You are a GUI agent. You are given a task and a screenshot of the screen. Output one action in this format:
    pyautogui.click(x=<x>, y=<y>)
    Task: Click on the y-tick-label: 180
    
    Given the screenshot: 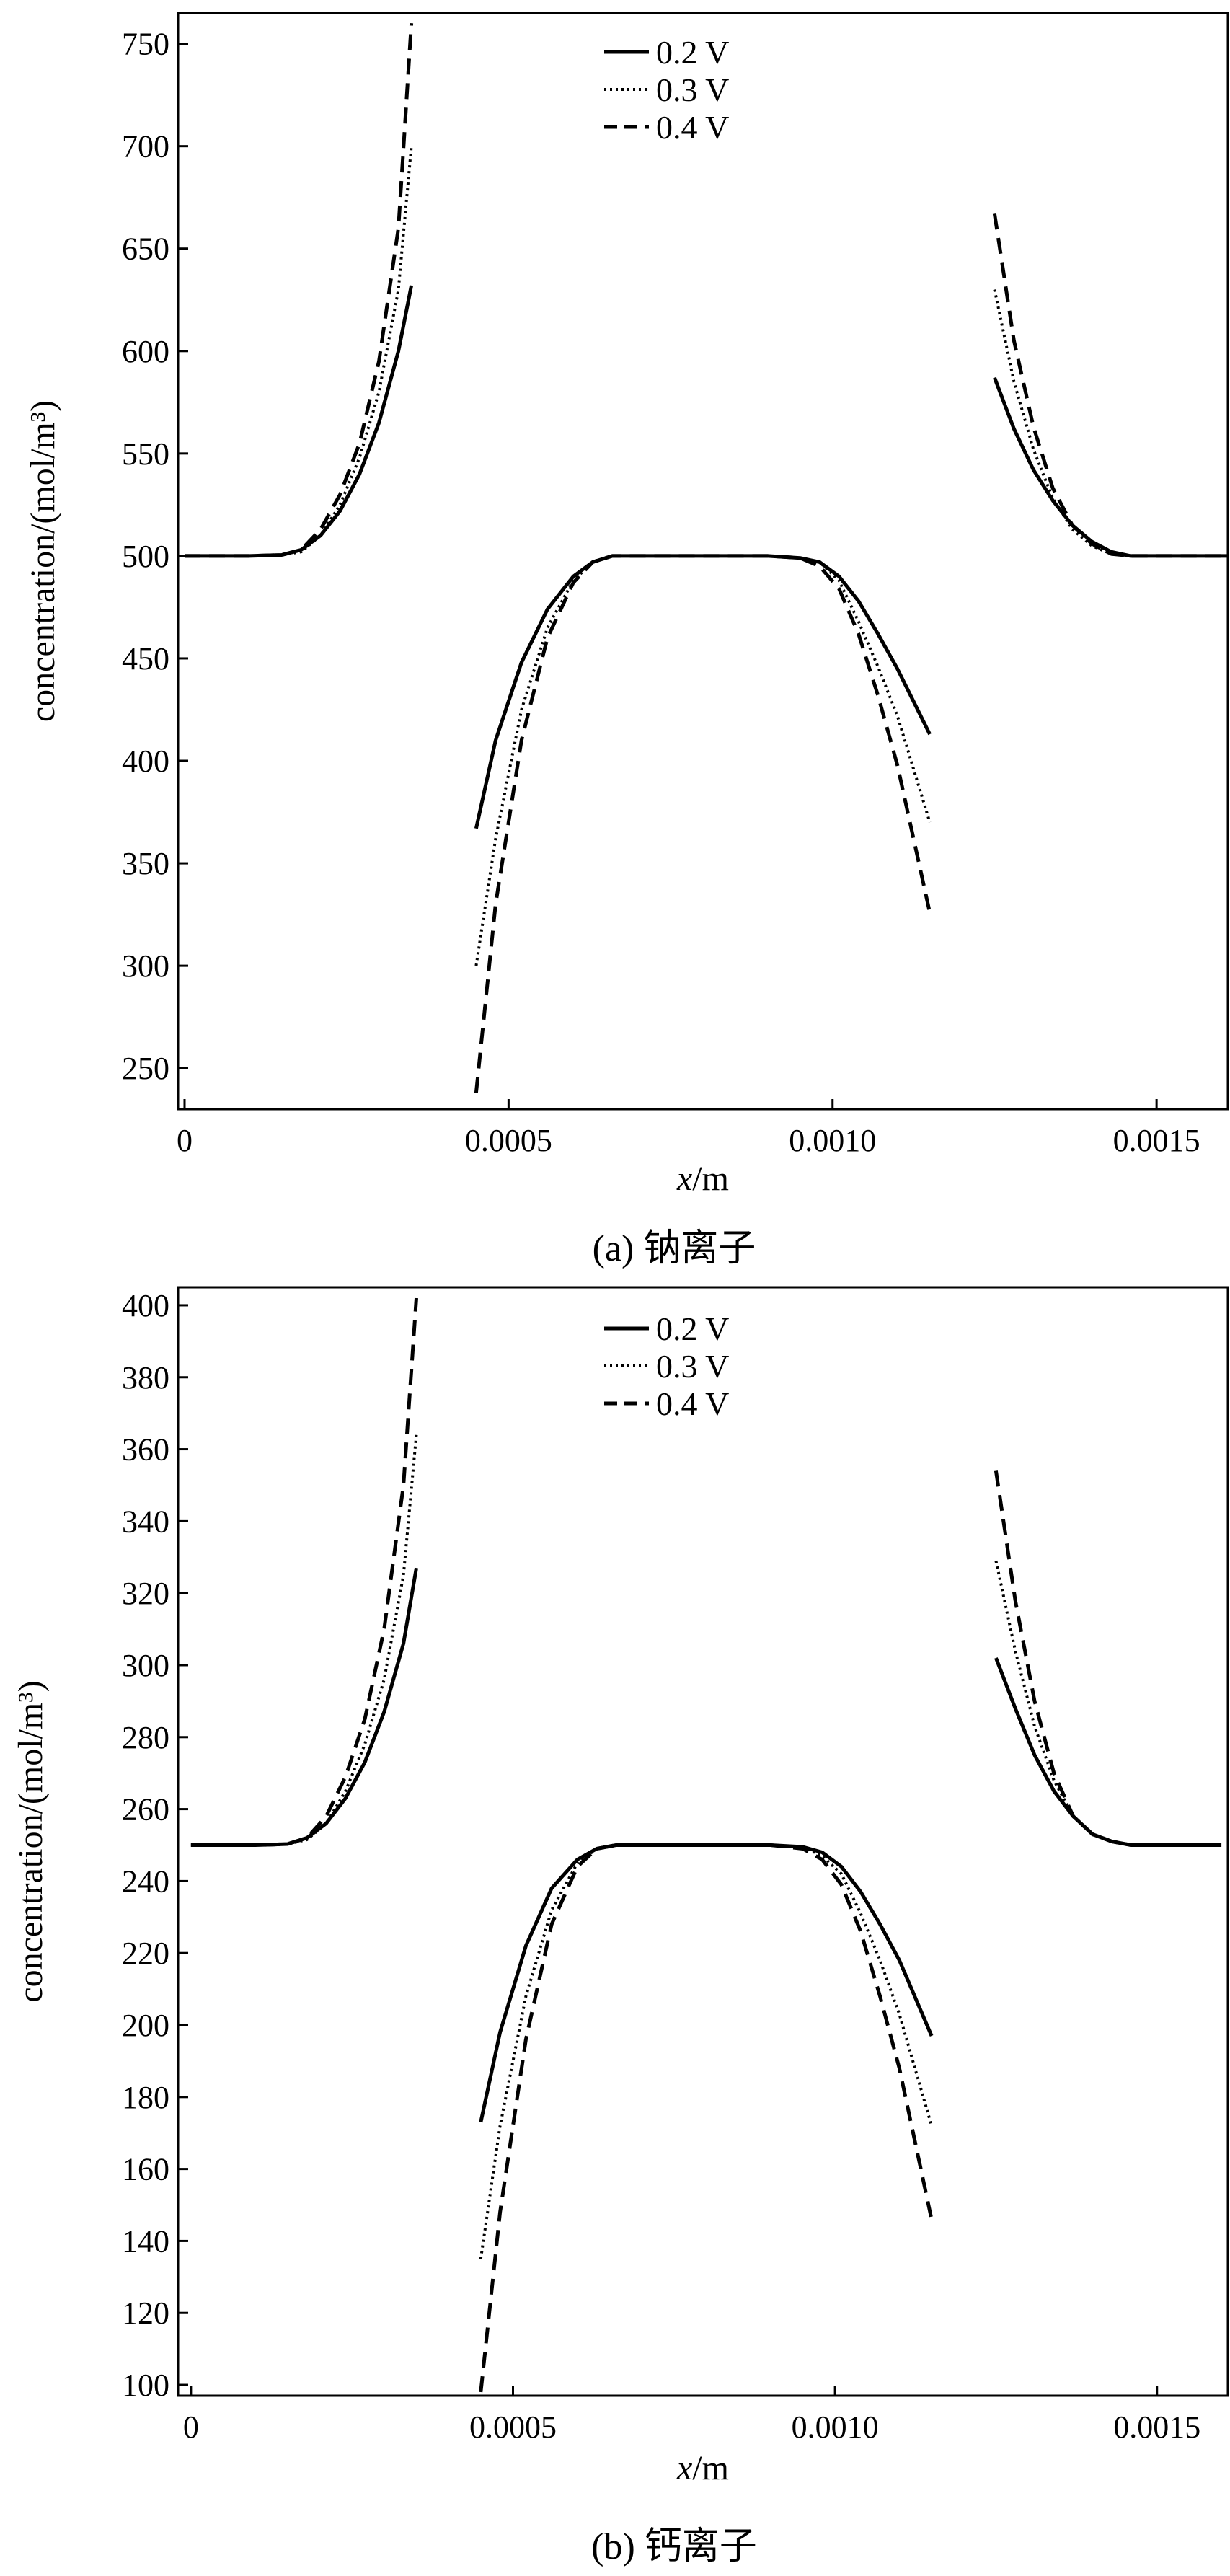 What is the action you would take?
    pyautogui.click(x=145, y=2097)
    